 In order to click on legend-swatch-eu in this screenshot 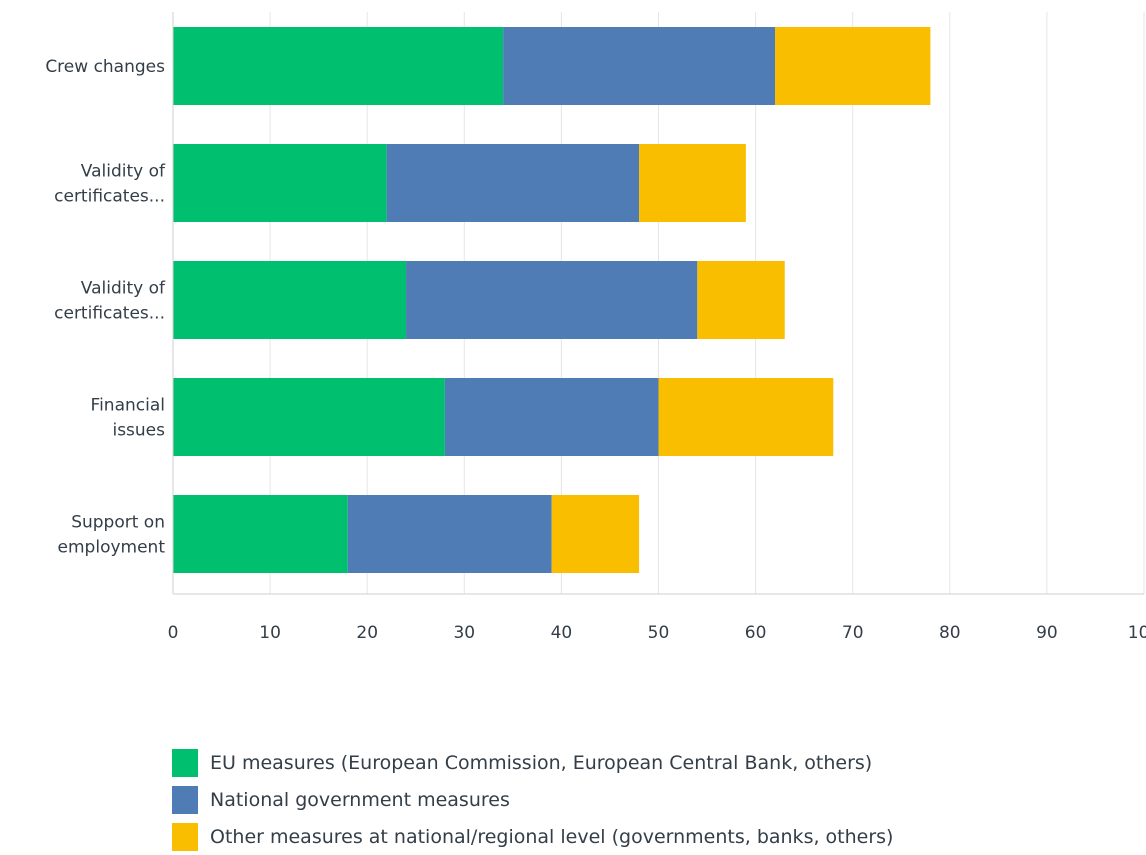, I will do `click(185, 762)`.